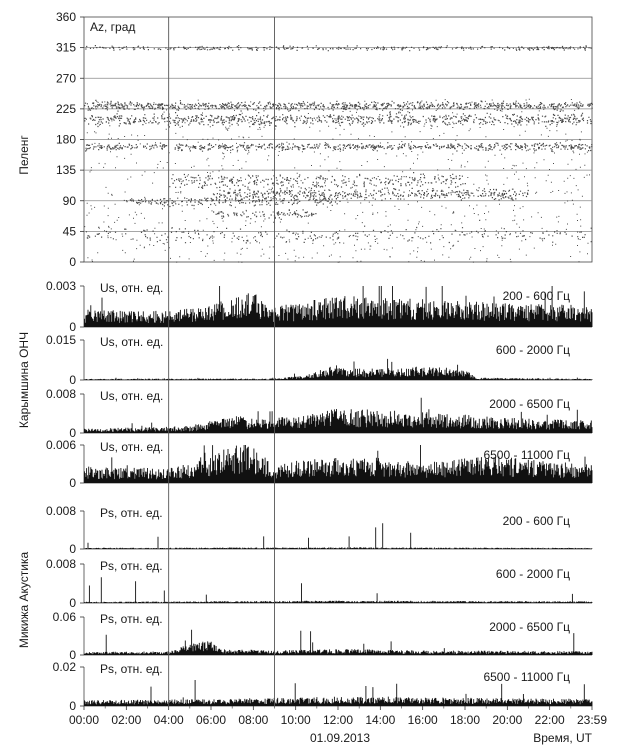 This screenshot has width=624, height=756. I want to click on timeseries-panel: 0.008 0 Us, отн. ед. 2000 - 6500 Гц, so click(319, 413).